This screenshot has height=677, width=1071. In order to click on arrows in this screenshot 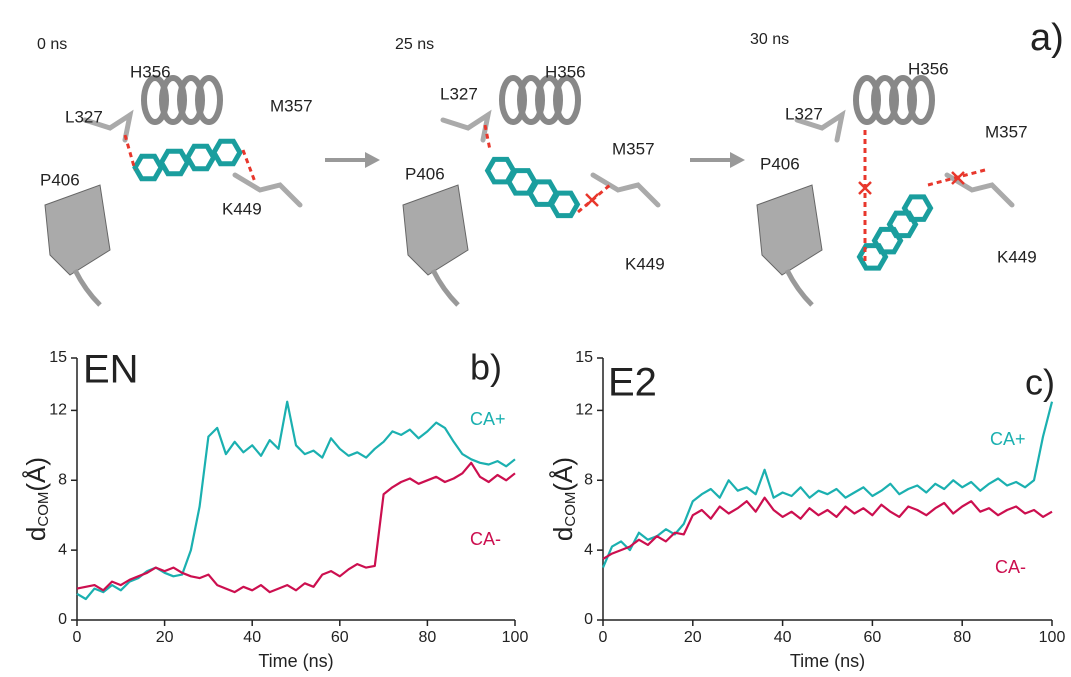, I will do `click(535, 160)`.